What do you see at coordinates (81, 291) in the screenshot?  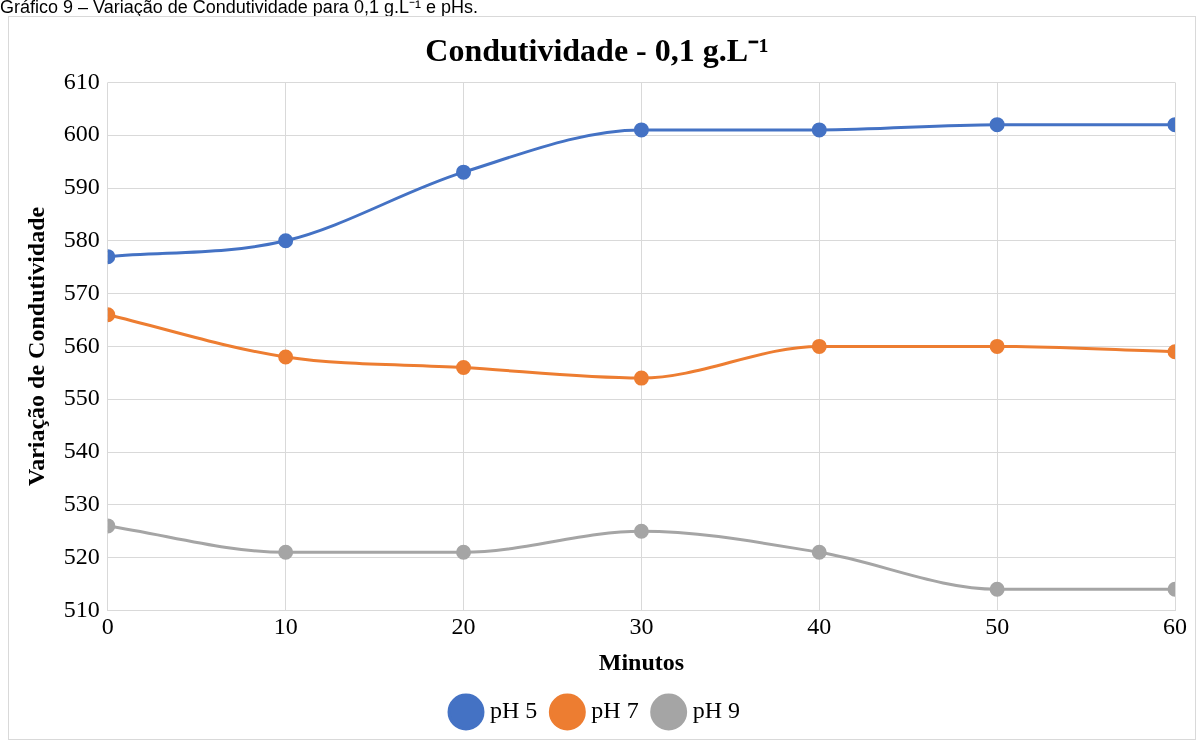 I see `y-tick-label: 570` at bounding box center [81, 291].